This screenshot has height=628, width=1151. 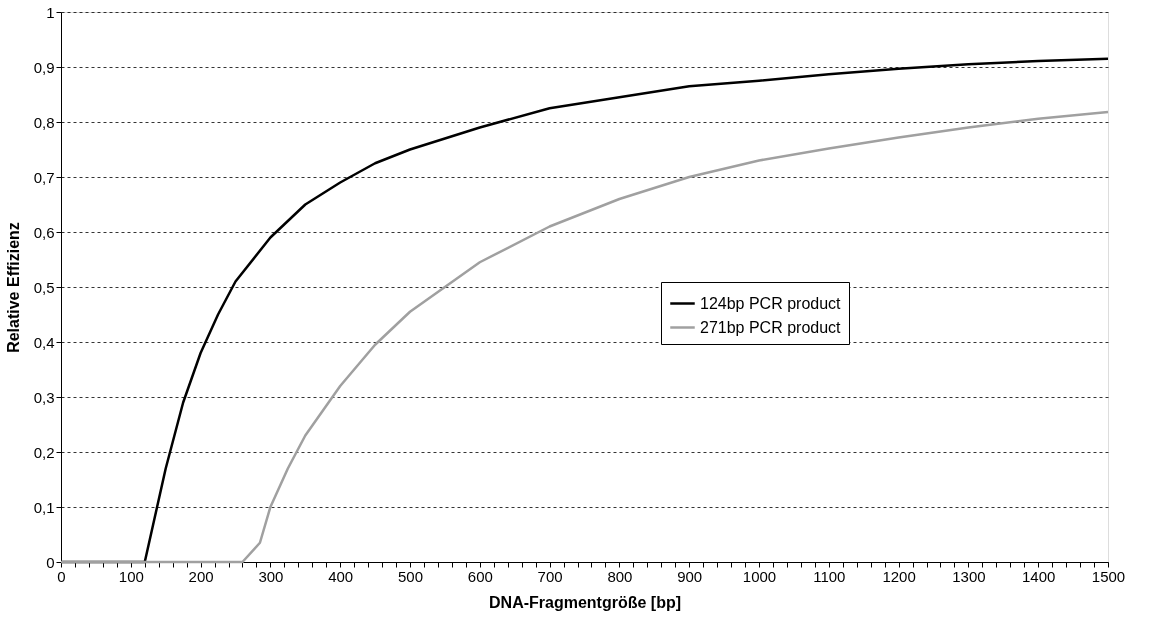 What do you see at coordinates (771, 327) in the screenshot?
I see `legend-label: 271bp PCR product` at bounding box center [771, 327].